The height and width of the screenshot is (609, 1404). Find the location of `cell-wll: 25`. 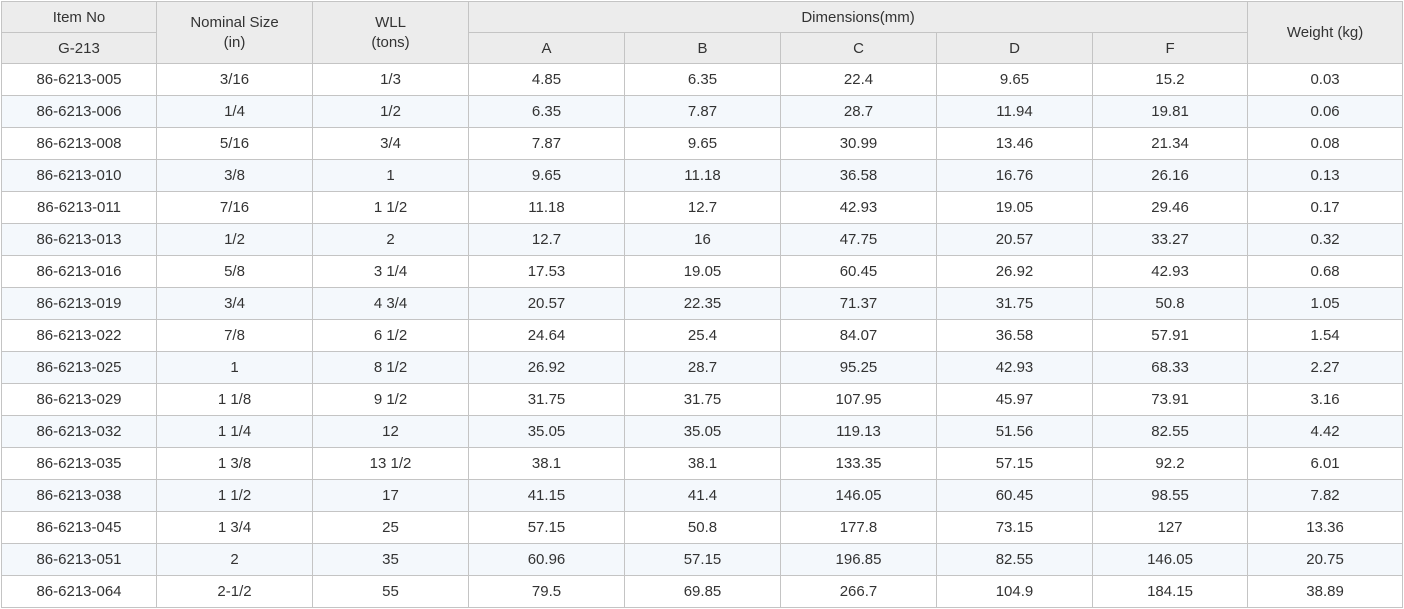

cell-wll: 25 is located at coordinates (390, 527).